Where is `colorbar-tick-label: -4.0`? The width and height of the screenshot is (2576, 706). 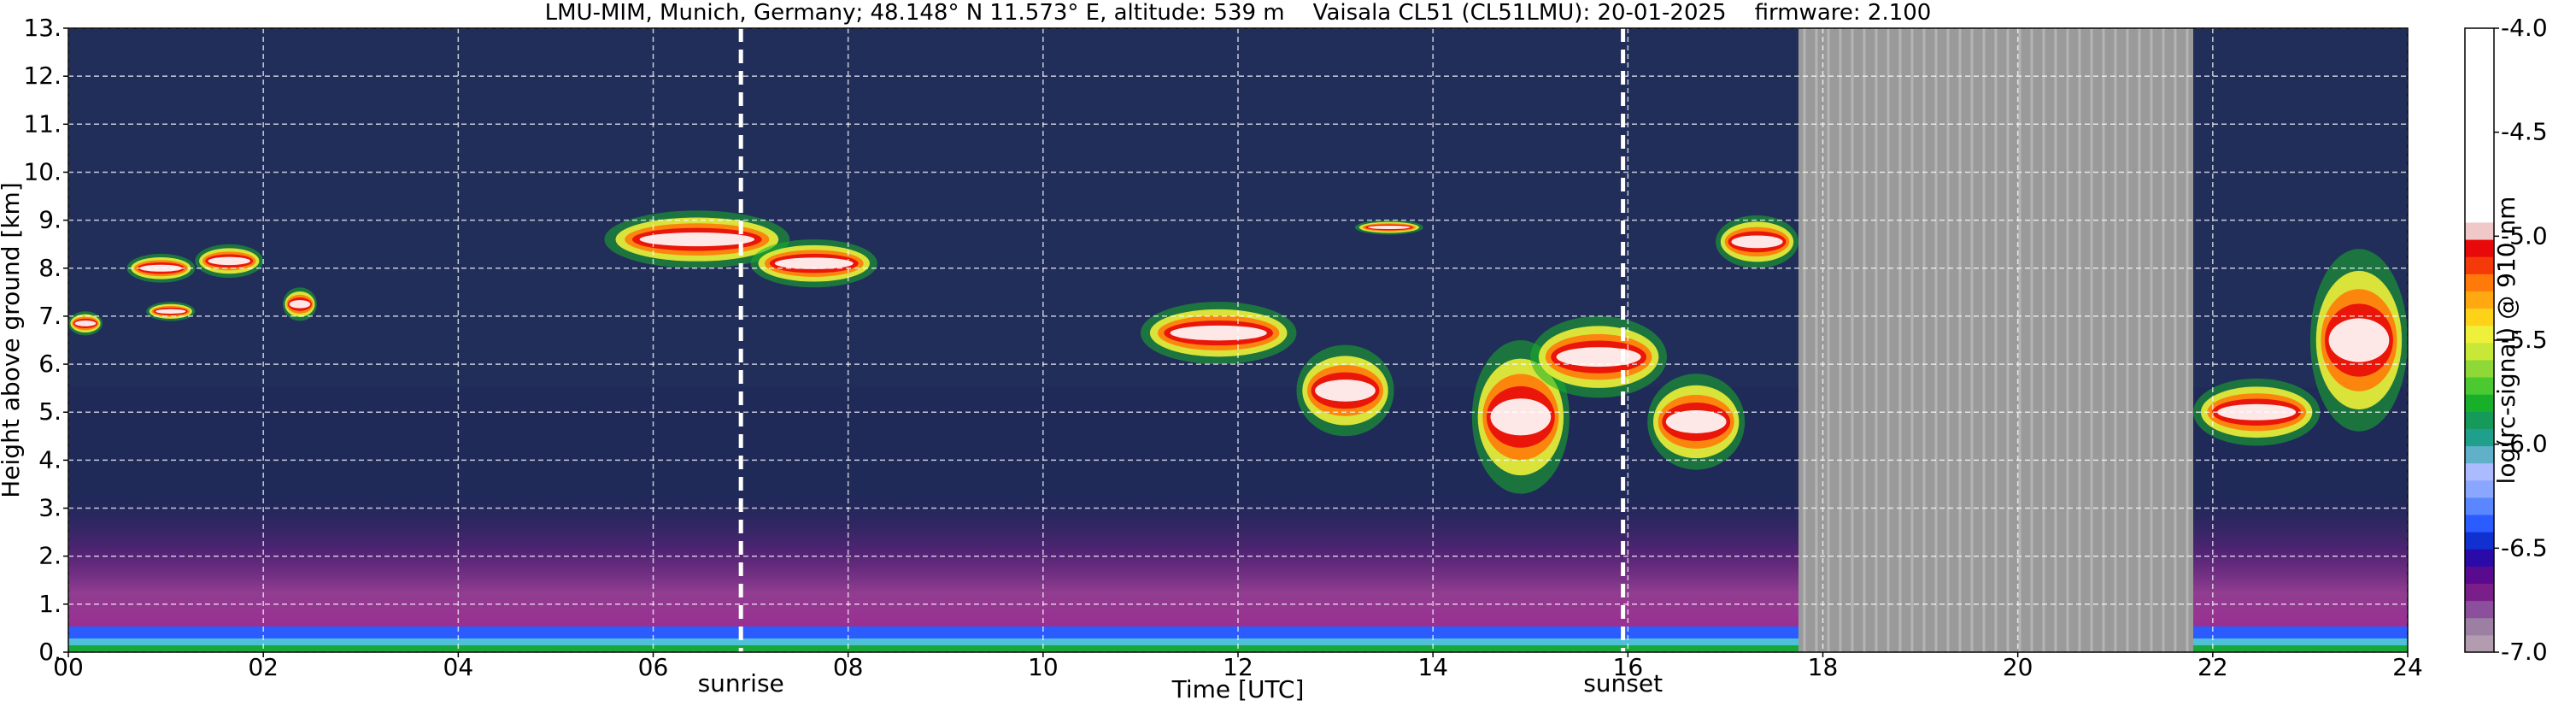
colorbar-tick-label: -4.0 is located at coordinates (2524, 28).